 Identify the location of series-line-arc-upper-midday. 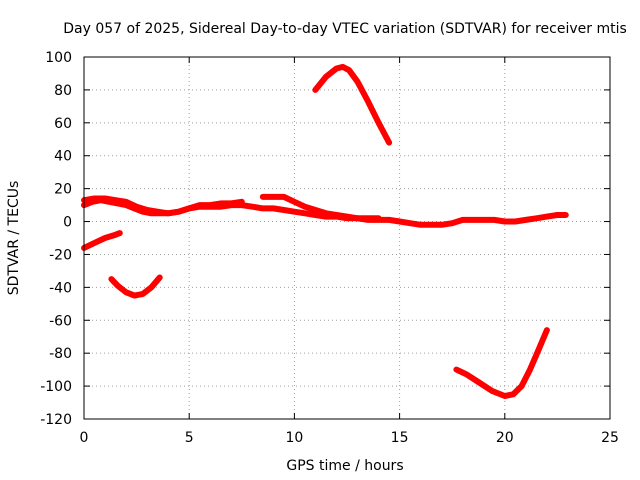
(320, 207).